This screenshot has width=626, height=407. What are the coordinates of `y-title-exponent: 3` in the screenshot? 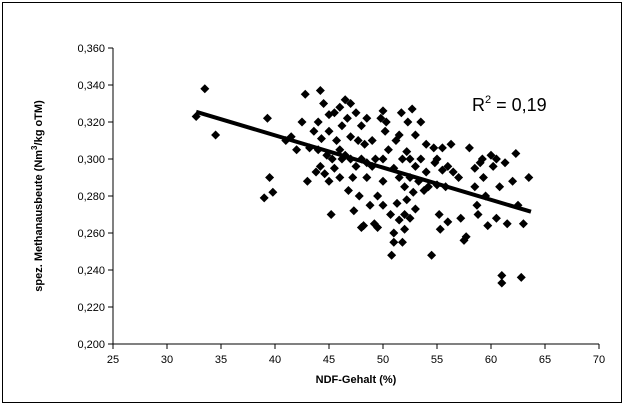 It's located at (34, 147).